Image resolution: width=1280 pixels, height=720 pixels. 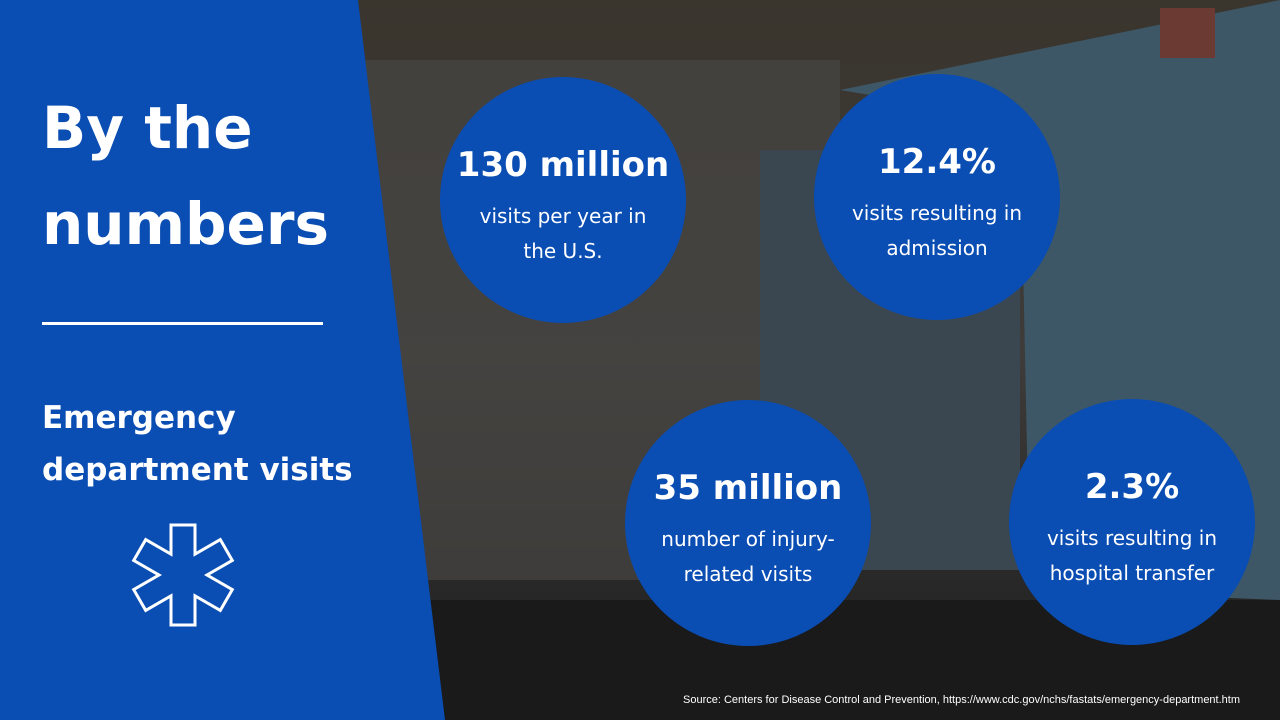 What do you see at coordinates (1132, 487) in the screenshot?
I see `stat-value: 2.3%` at bounding box center [1132, 487].